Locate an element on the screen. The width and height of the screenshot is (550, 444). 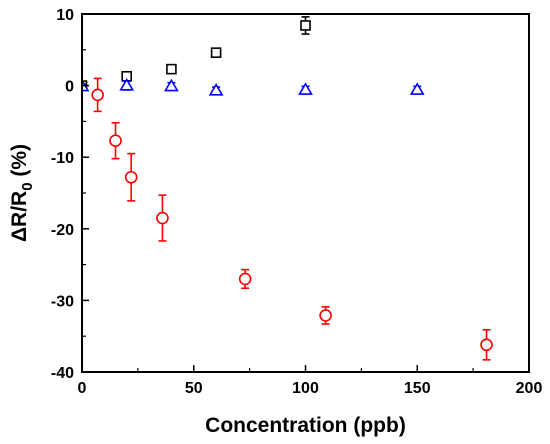
series-square is located at coordinates (196, 53).